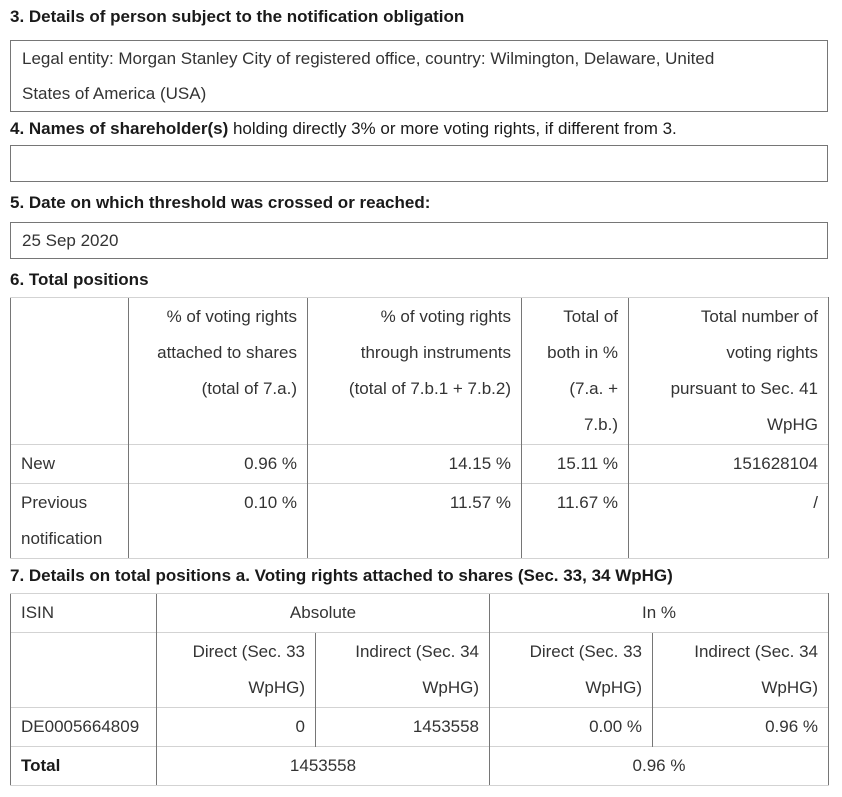 This screenshot has height=797, width=842. What do you see at coordinates (571, 727) in the screenshot?
I see `cell-direct-percent: 0.00 %` at bounding box center [571, 727].